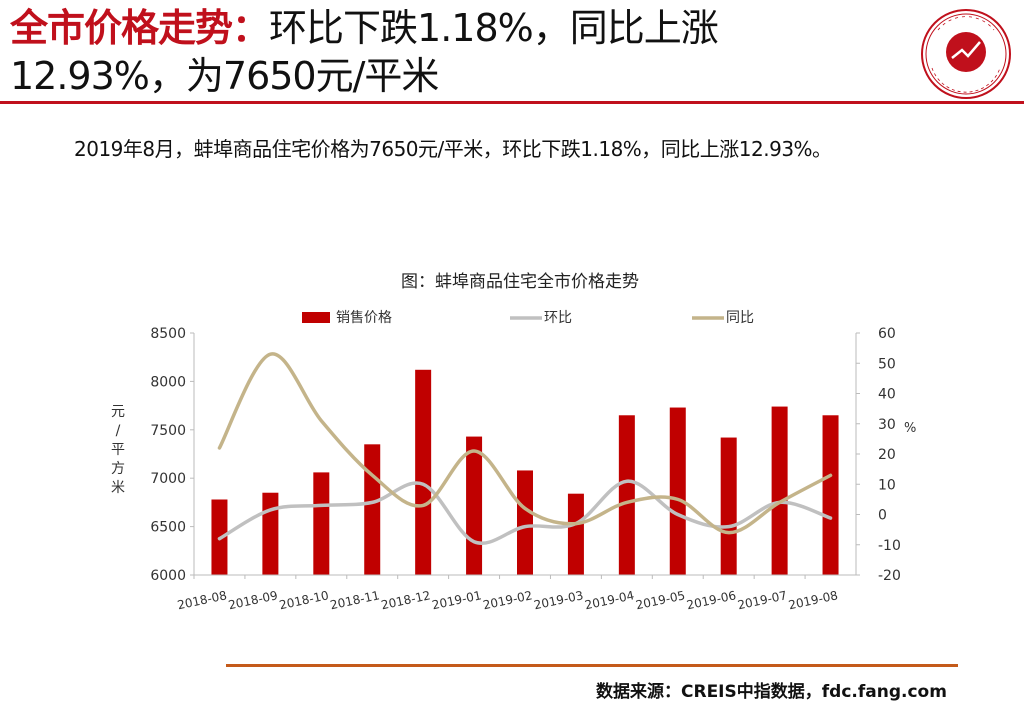 Image resolution: width=1024 pixels, height=709 pixels. Describe the element at coordinates (966, 54) in the screenshot. I see `china-index-academy-seal-icon` at that location.